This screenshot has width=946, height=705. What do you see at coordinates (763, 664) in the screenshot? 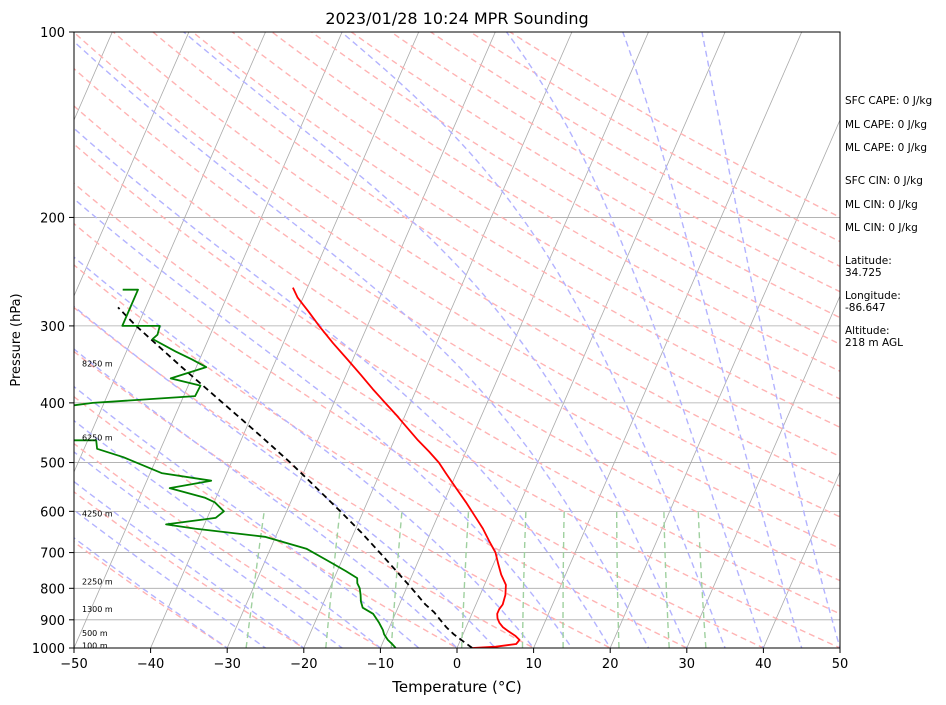
I see `x-tick-label: 40` at bounding box center [763, 664].